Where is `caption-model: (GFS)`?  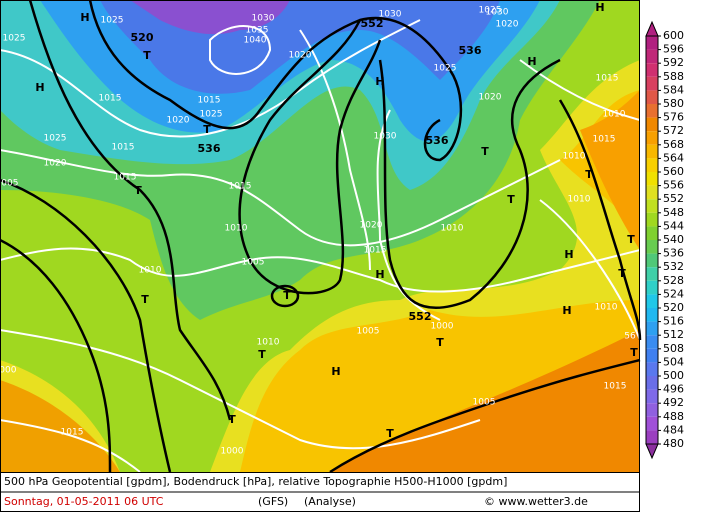
caption-model: (GFS) is located at coordinates (273, 501).